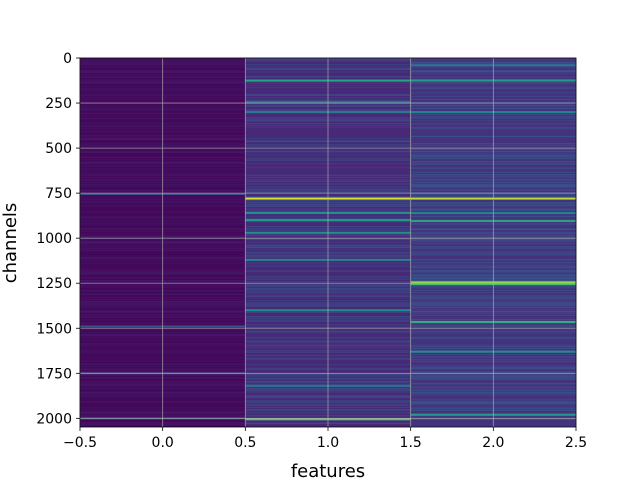 The width and height of the screenshot is (640, 484). What do you see at coordinates (576, 443) in the screenshot?
I see `x-tick-label: 2.5` at bounding box center [576, 443].